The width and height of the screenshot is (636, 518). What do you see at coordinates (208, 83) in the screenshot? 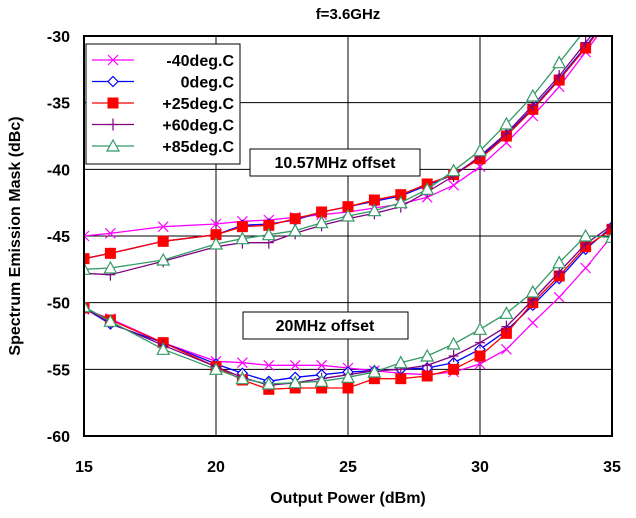
I see `legend-label: 0deg.C` at bounding box center [208, 83].